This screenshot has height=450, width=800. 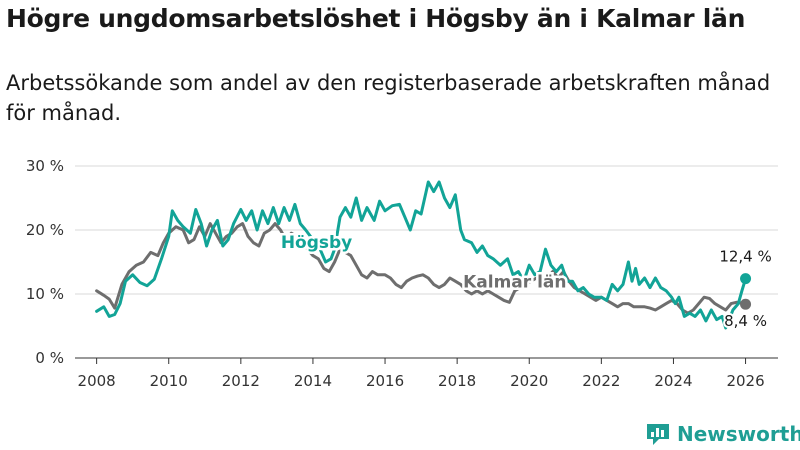 I want to click on end-label-kalmar: 8,4 %, so click(x=745, y=321).